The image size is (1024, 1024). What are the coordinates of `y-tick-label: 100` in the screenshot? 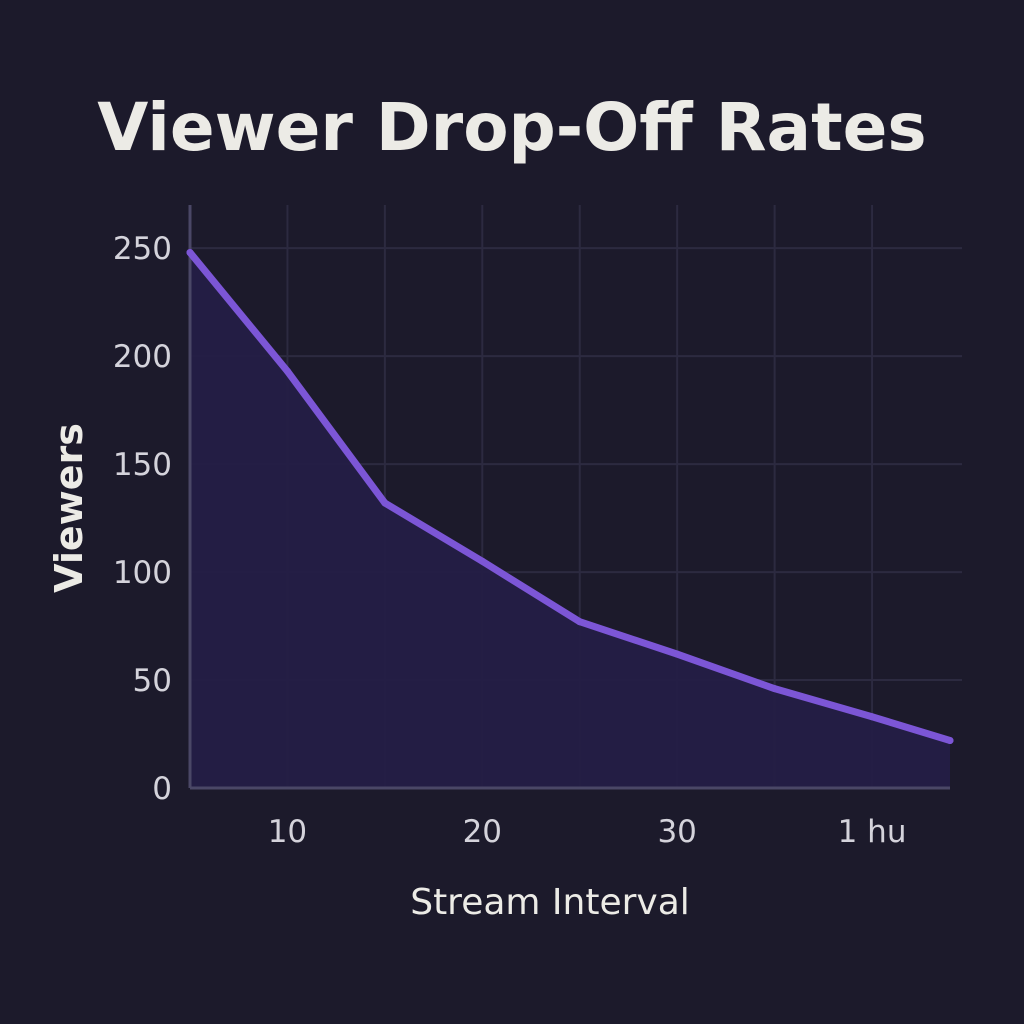 It's located at (142, 573).